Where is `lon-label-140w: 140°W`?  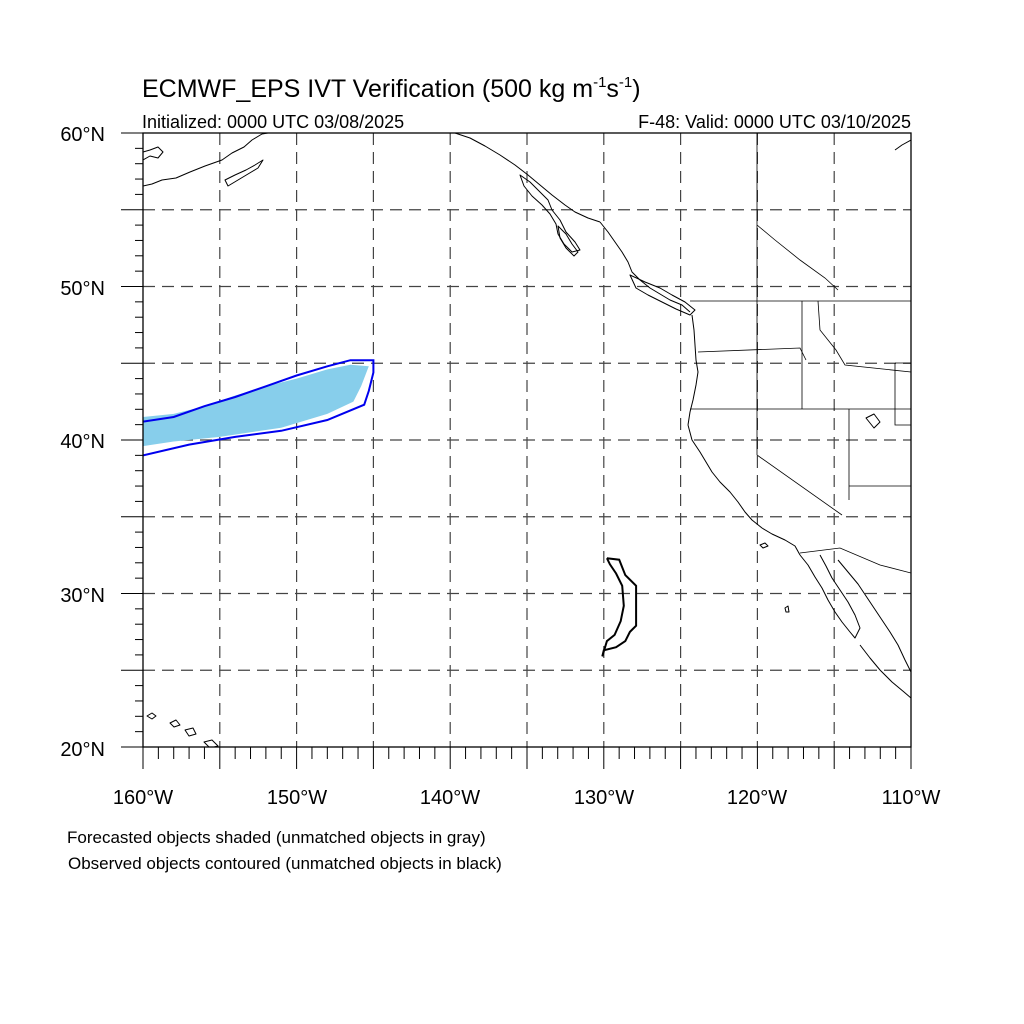 lon-label-140w: 140°W is located at coordinates (450, 798).